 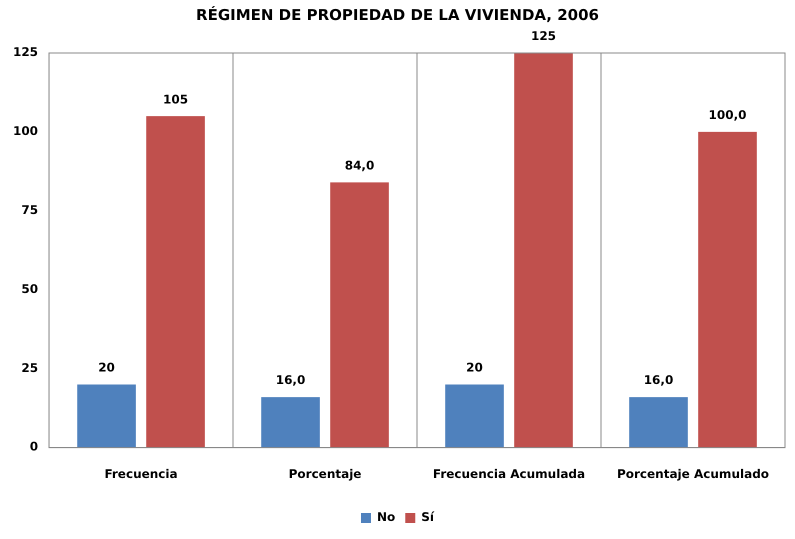 I want to click on x-tick-label: Frecuencia Acumulada, so click(x=509, y=473).